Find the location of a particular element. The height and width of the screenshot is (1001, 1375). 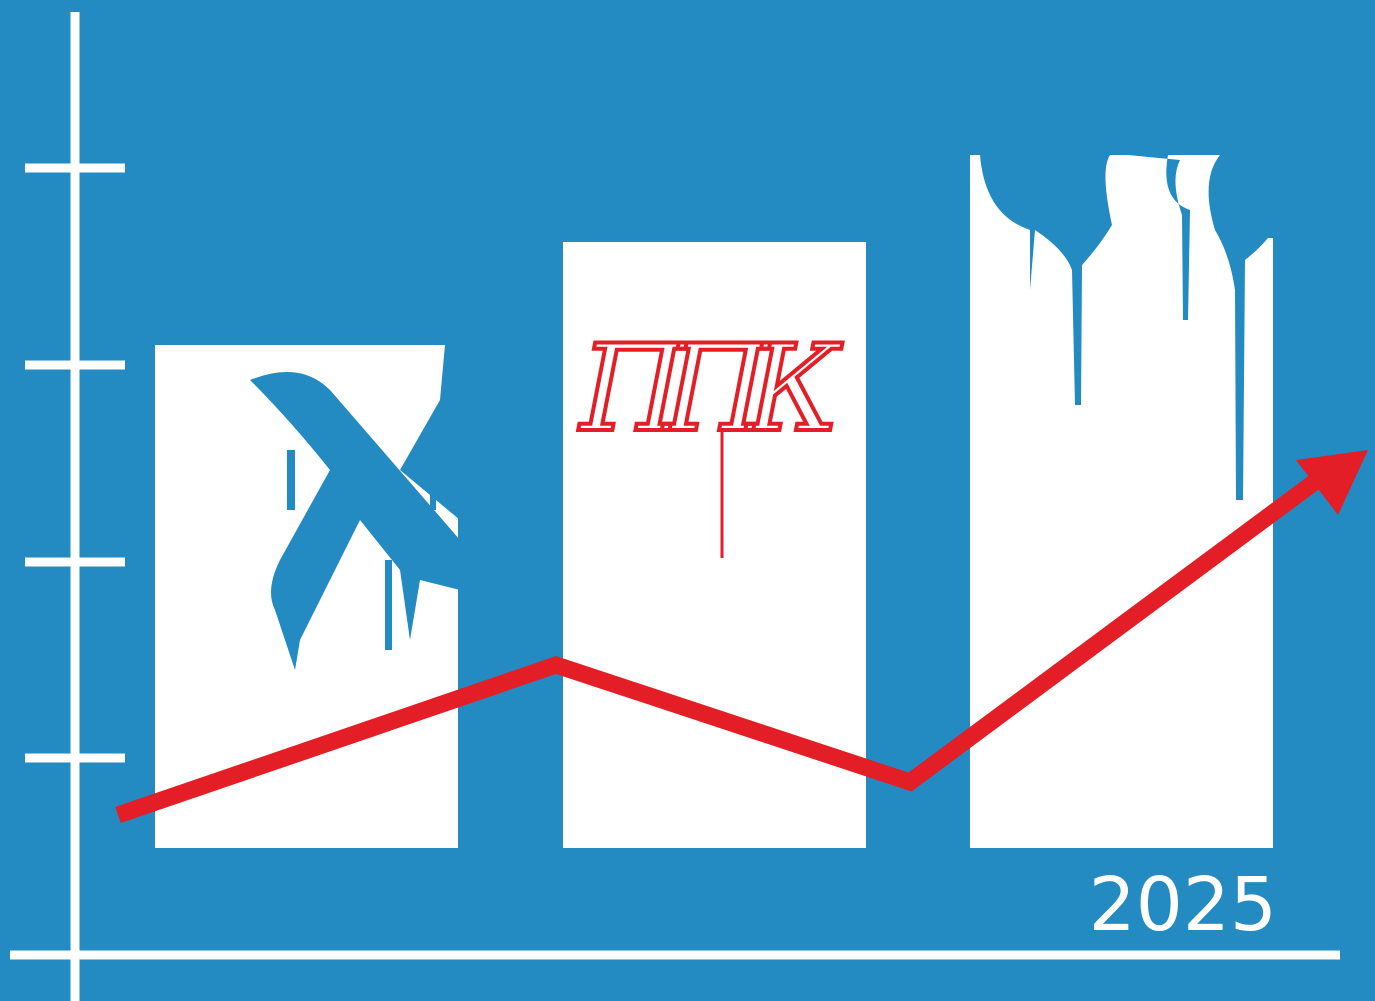

cross-mark is located at coordinates (355, 507).